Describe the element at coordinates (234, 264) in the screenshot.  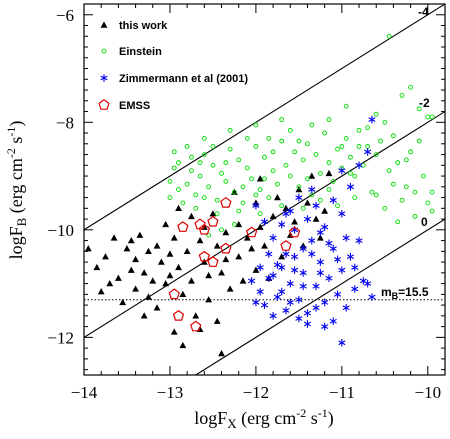
I see `series-pentagon` at that location.